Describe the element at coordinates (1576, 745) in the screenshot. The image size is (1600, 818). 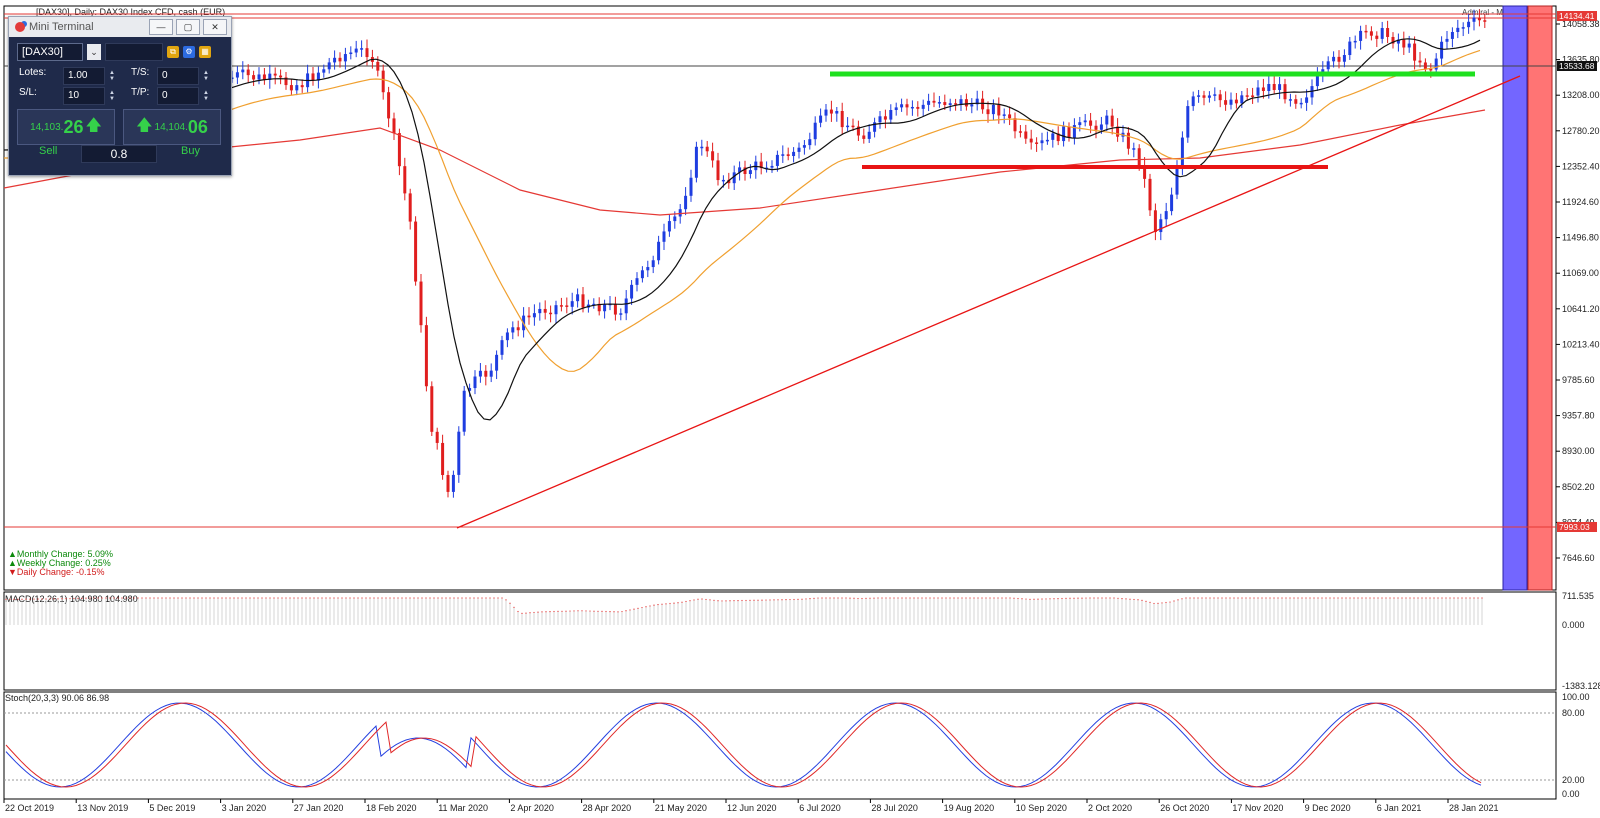
I see `stoch-axis: 100.00 80.00 20.00 0.00` at that location.